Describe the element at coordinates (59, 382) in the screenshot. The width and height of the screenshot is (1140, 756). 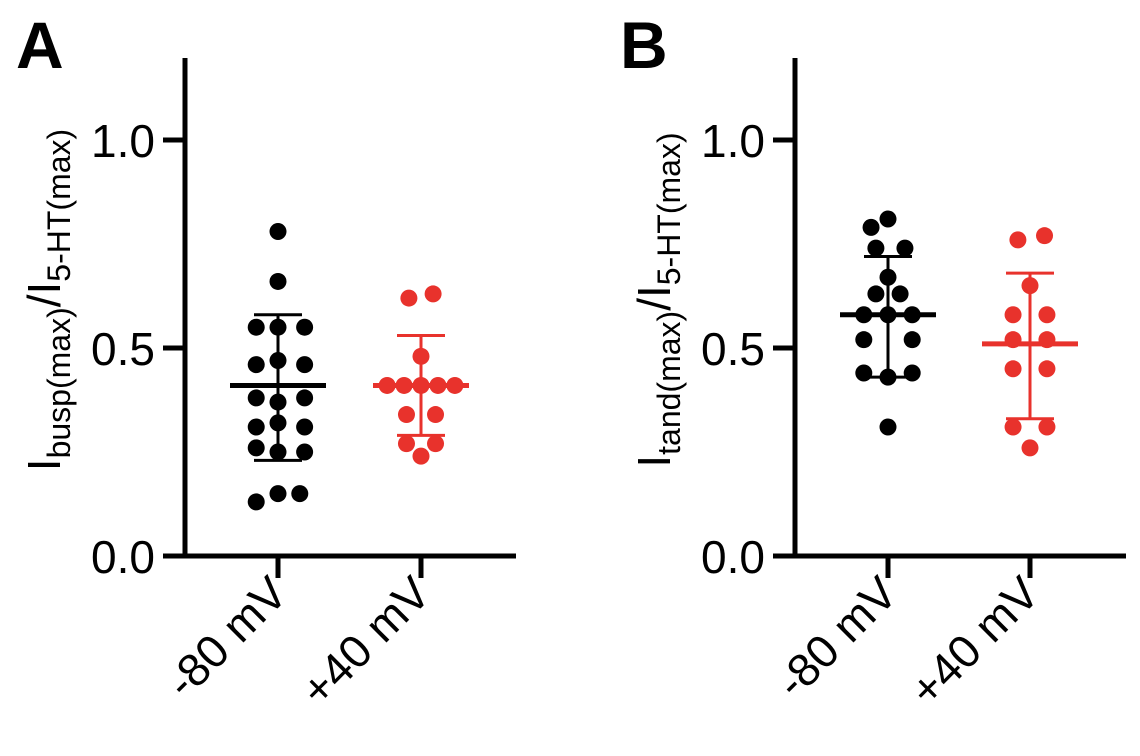
I see `y-axis-label-sub1: busp(max)` at that location.